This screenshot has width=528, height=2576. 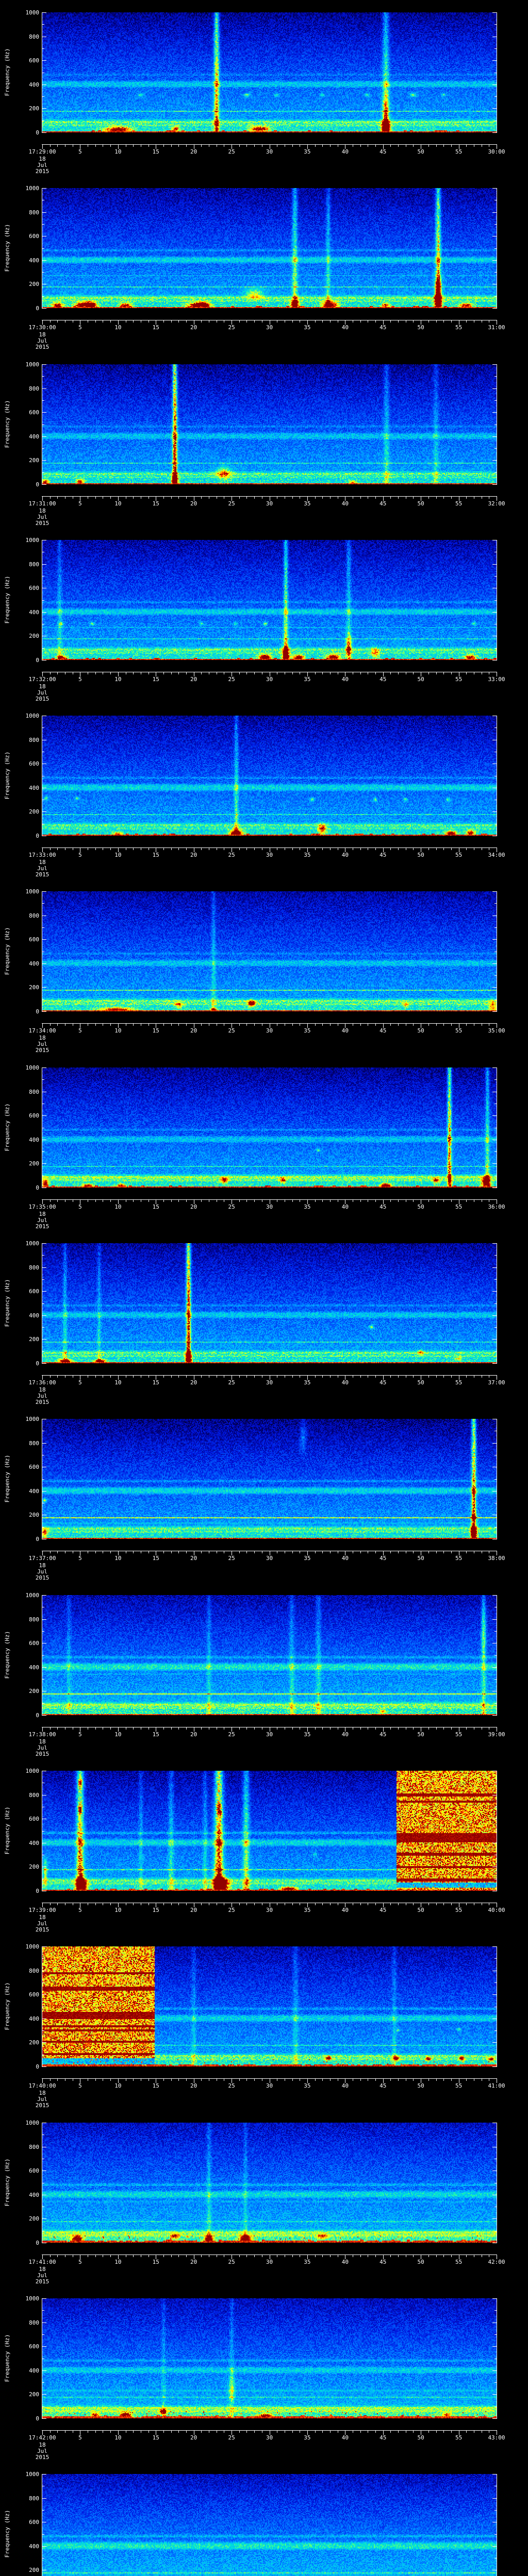 What do you see at coordinates (231, 1207) in the screenshot?
I see `x-tick-label: 25` at bounding box center [231, 1207].